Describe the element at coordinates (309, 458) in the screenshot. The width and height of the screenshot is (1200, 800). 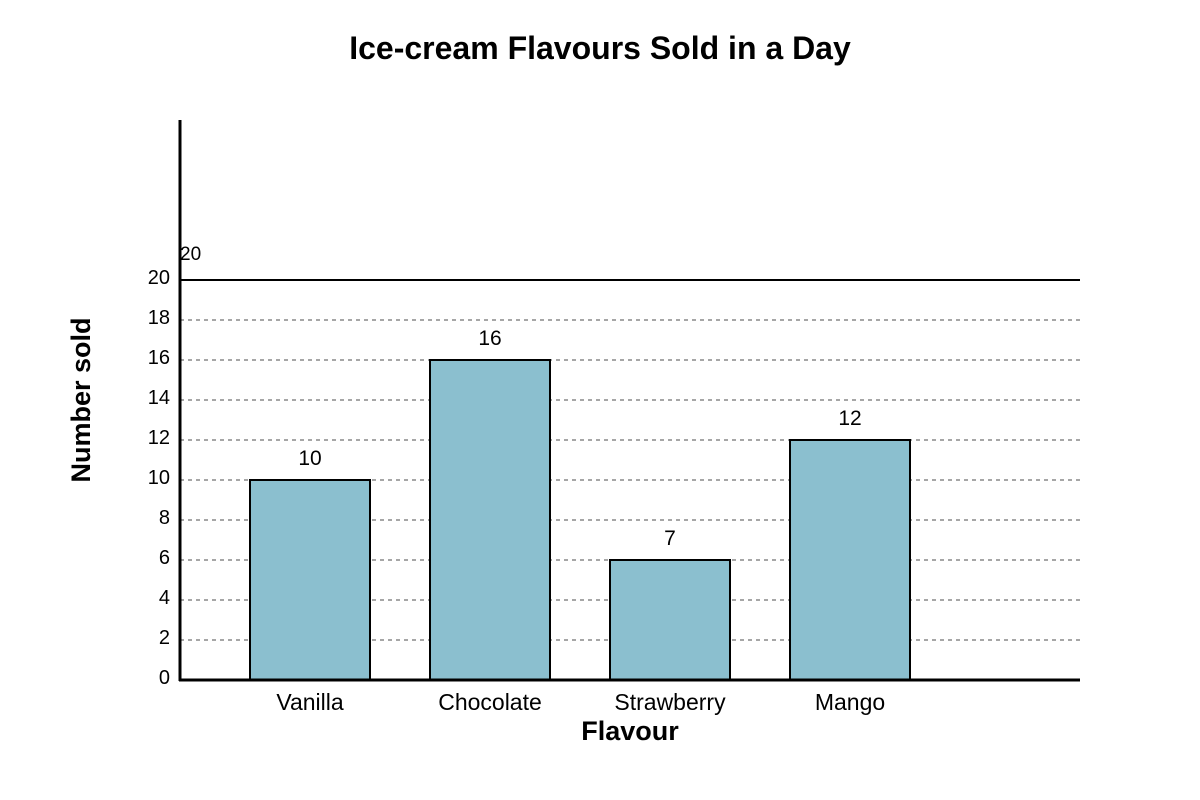
I see `bar-value-label: 10` at that location.